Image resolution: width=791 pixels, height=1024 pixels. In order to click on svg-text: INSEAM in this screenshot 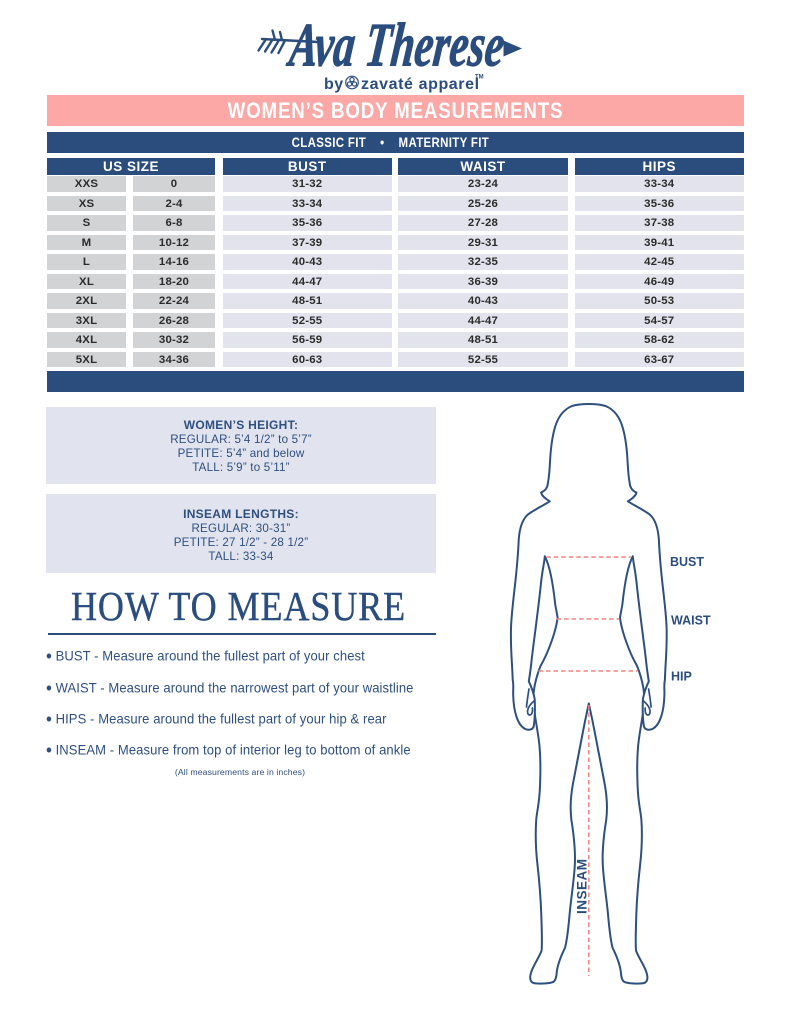, I will do `click(582, 886)`.